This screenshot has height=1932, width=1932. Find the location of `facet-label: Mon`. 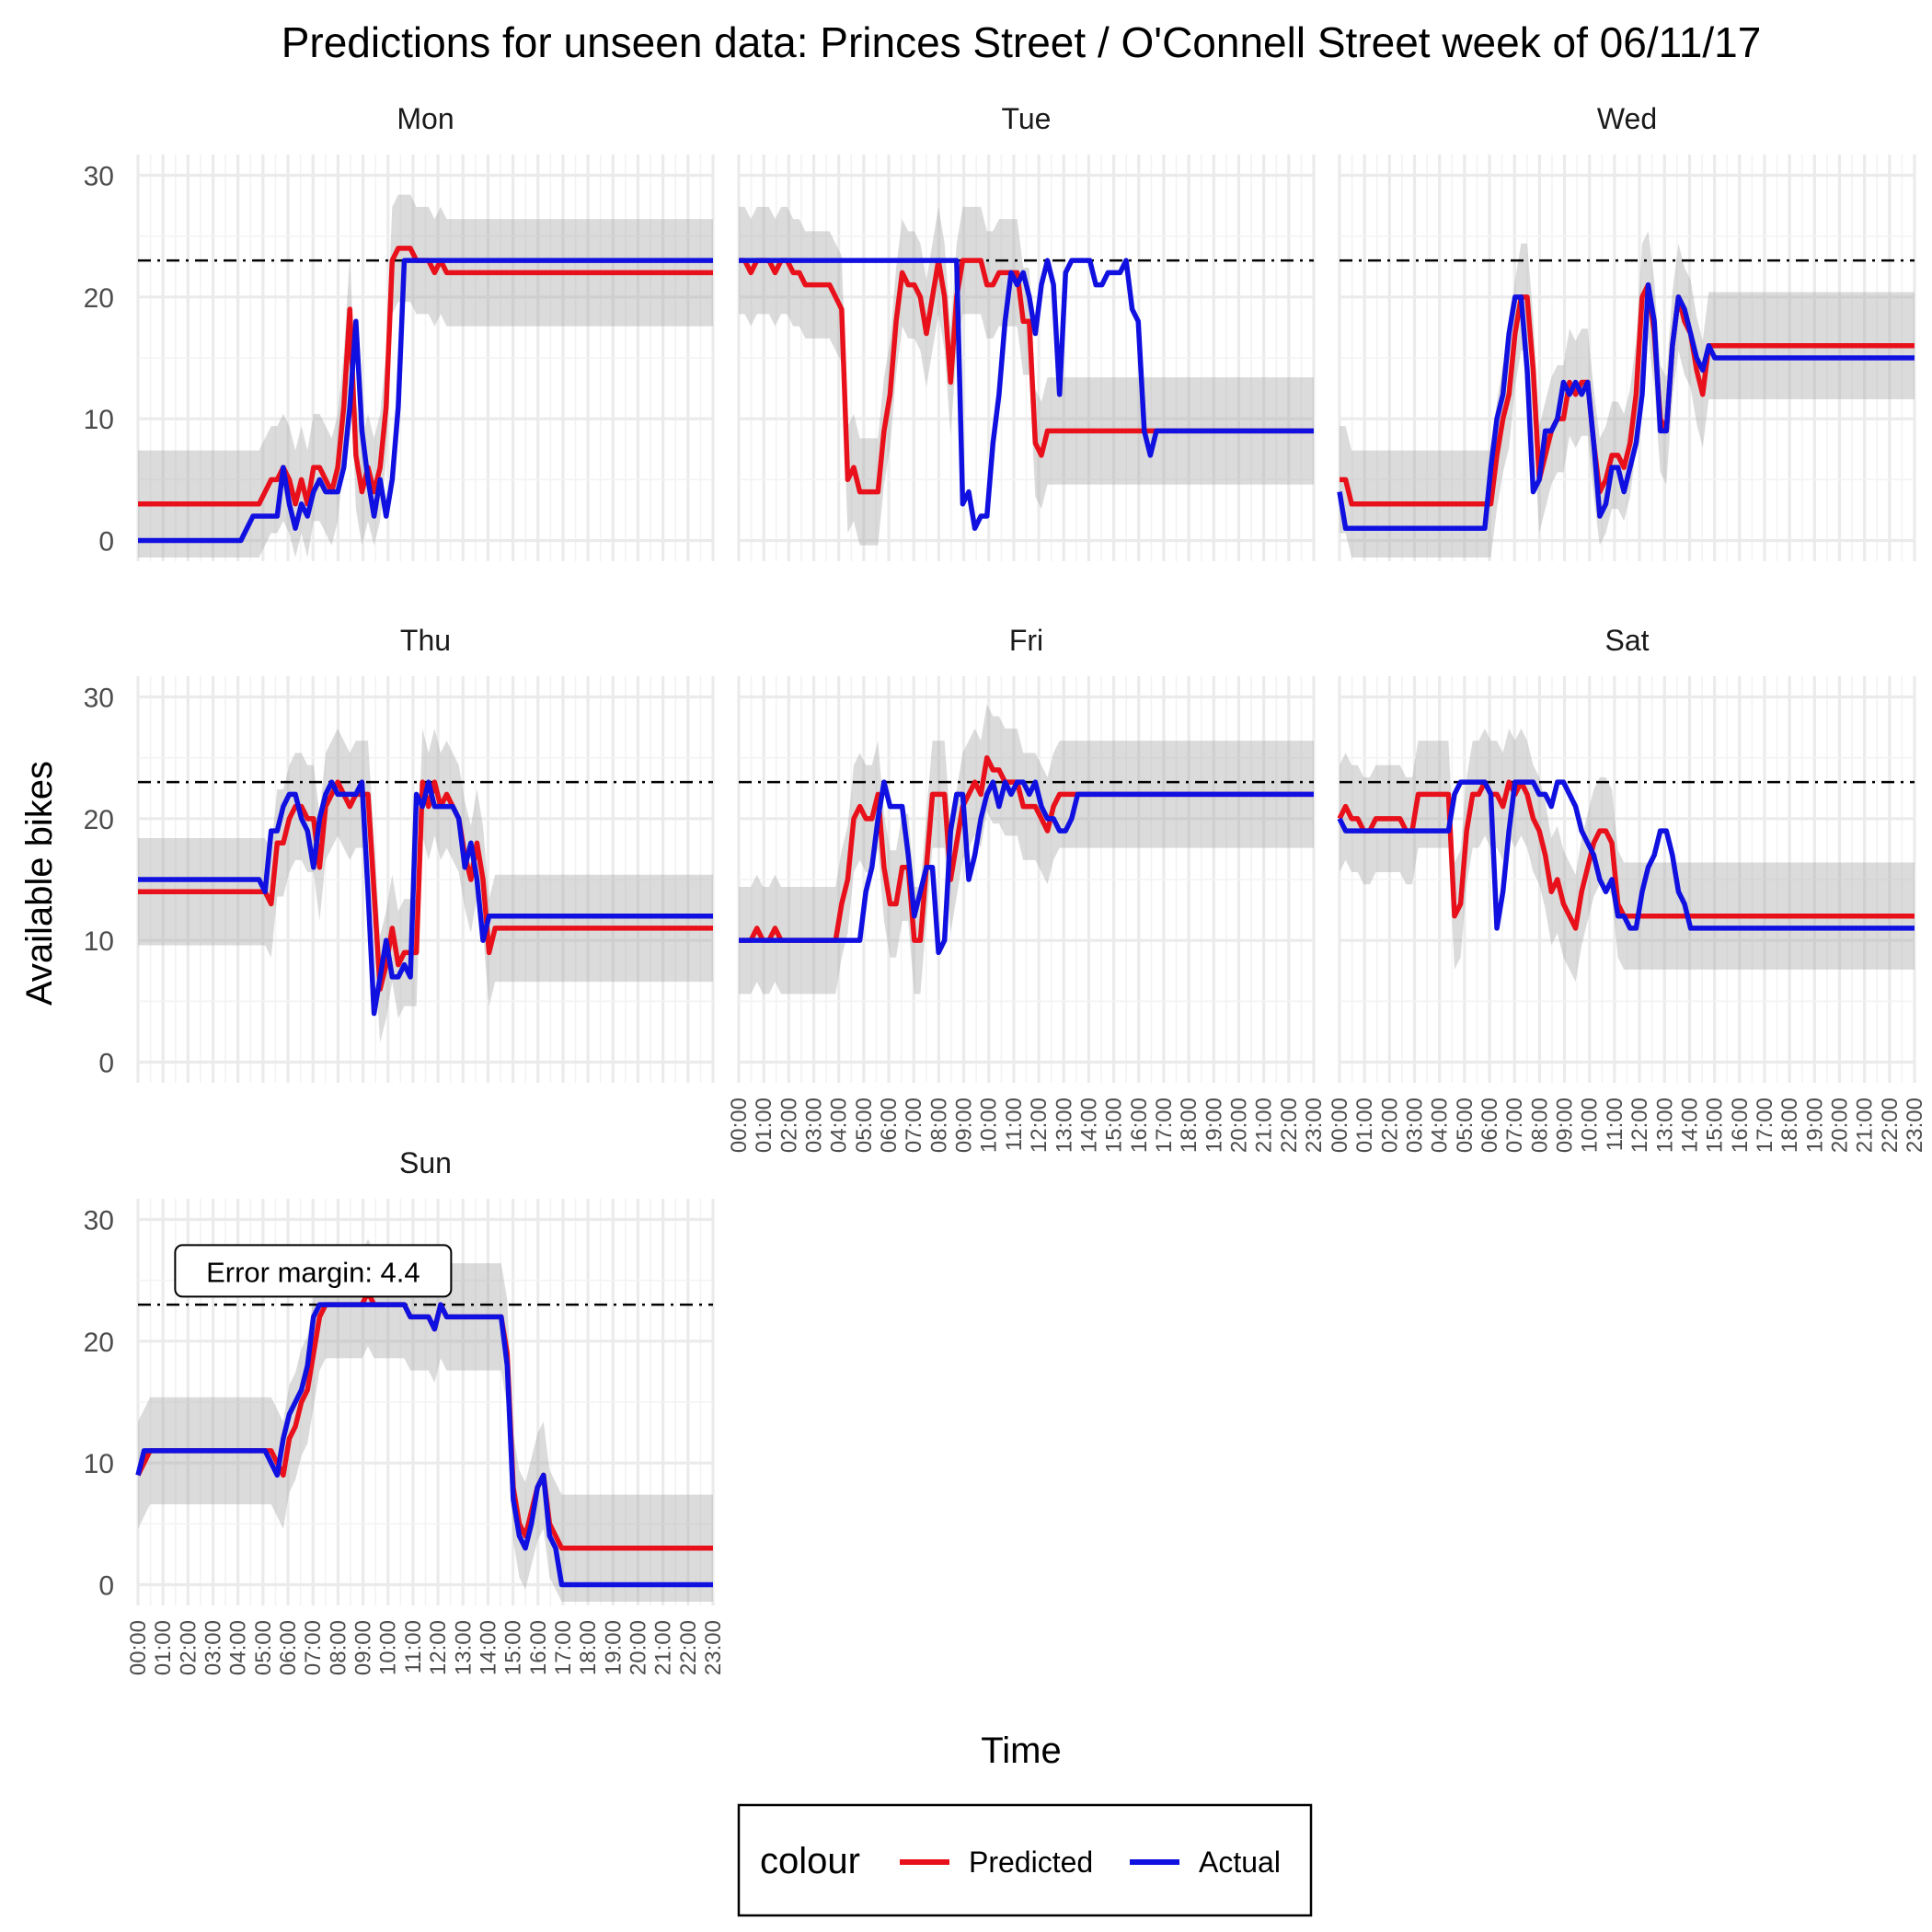

facet-label: Mon is located at coordinates (425, 118).